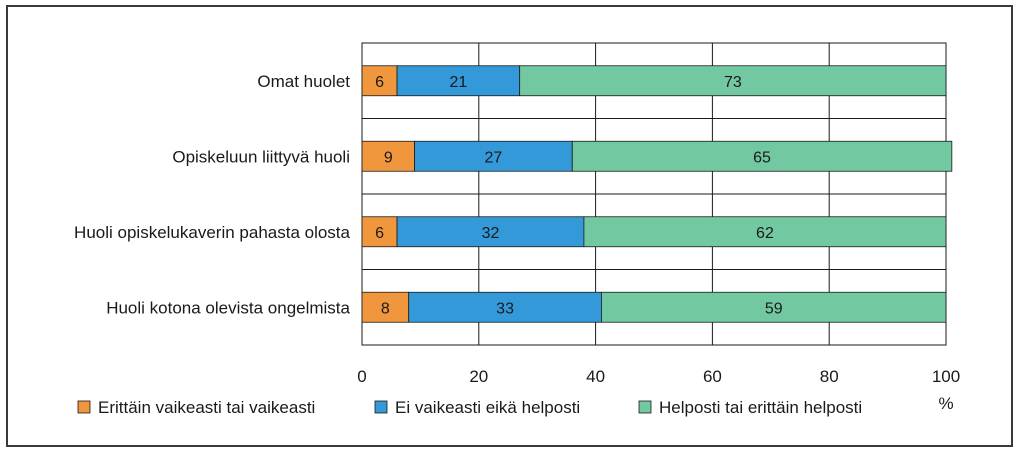 Image resolution: width=1024 pixels, height=459 pixels. Describe the element at coordinates (712, 376) in the screenshot. I see `x-tick-label: 60` at that location.